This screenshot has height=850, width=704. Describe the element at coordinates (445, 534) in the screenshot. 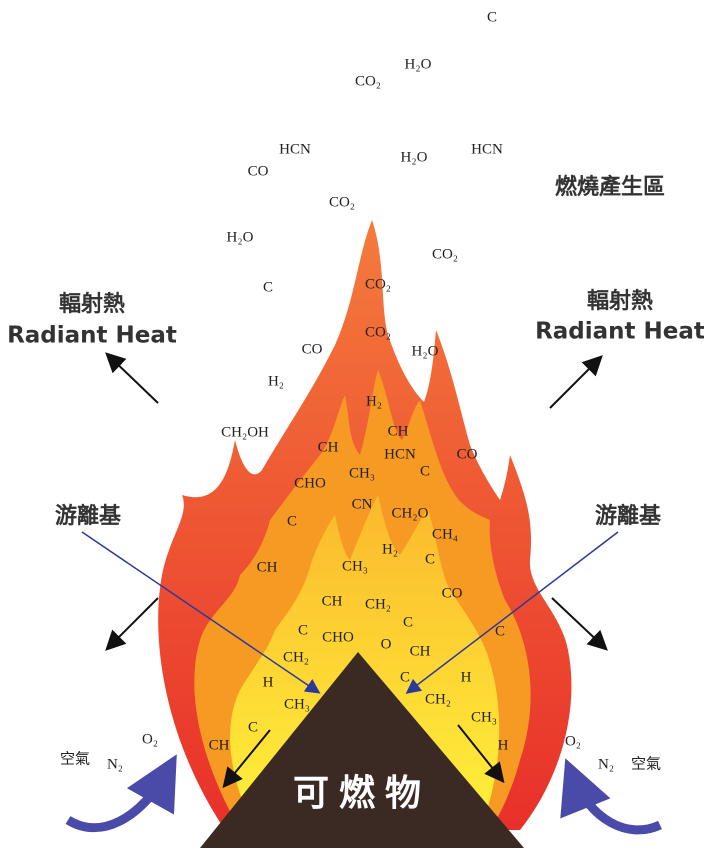

I see `molecule-label: CH₄` at that location.